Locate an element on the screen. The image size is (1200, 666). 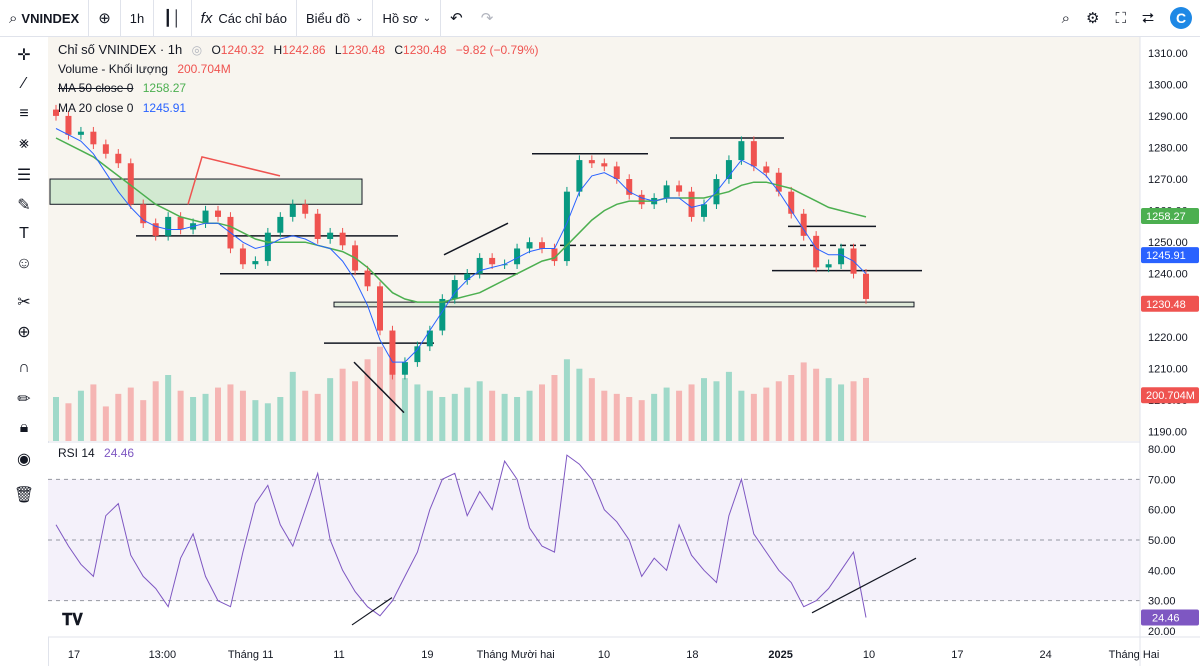
magnet-icon: ∩ is located at coordinates (24, 367).